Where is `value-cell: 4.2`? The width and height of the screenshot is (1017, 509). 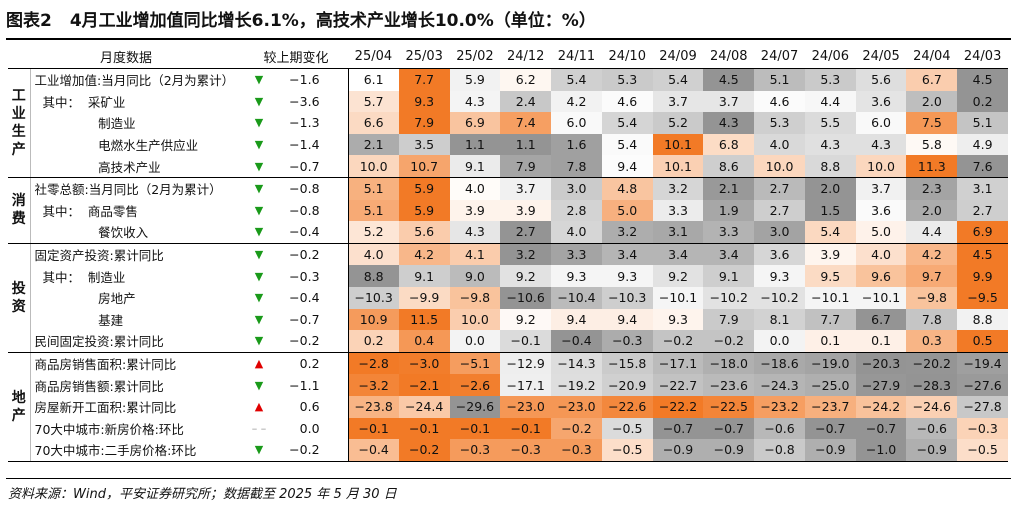 value-cell: 4.2 is located at coordinates (932, 254).